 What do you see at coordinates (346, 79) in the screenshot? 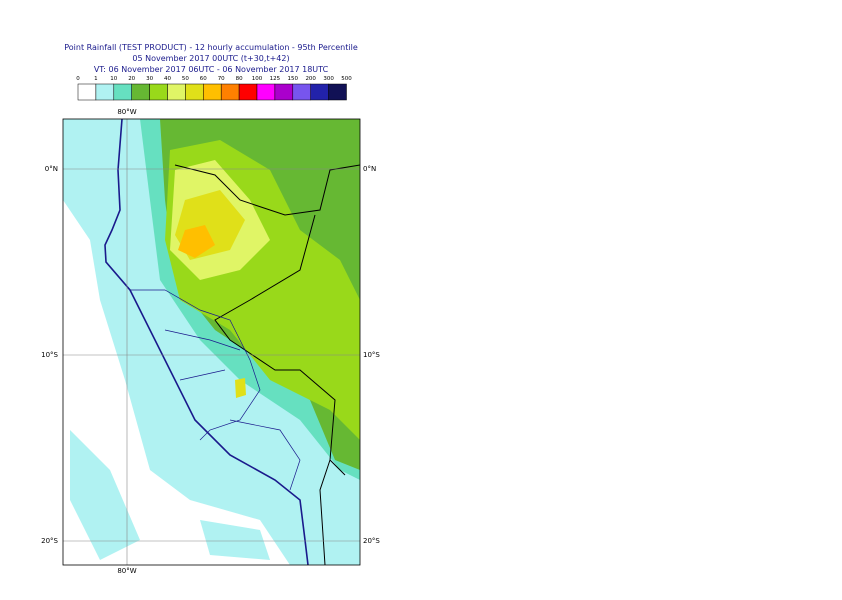
I see `legend-label: 500` at bounding box center [346, 79].